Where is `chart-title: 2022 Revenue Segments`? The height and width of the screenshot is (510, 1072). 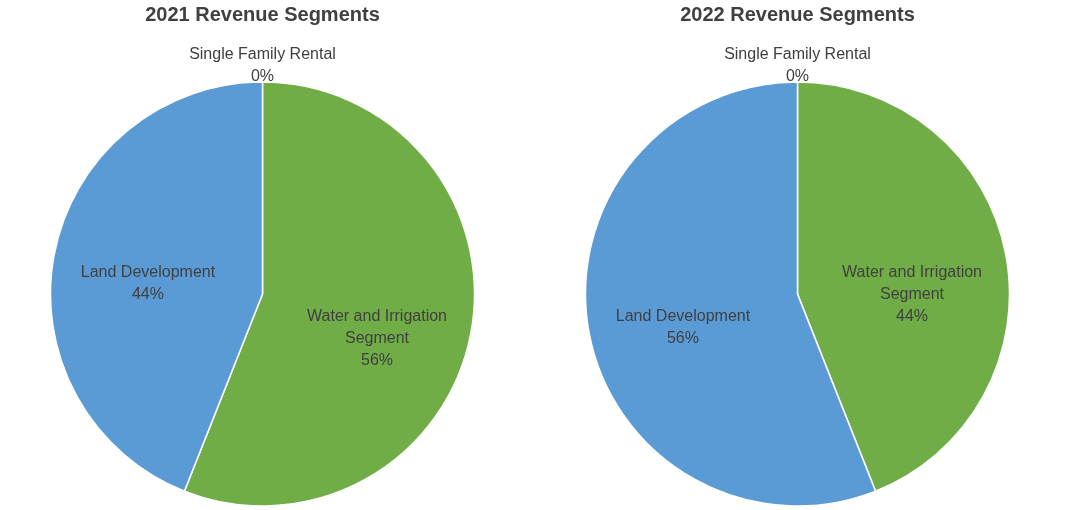 chart-title: 2022 Revenue Segments is located at coordinates (797, 14).